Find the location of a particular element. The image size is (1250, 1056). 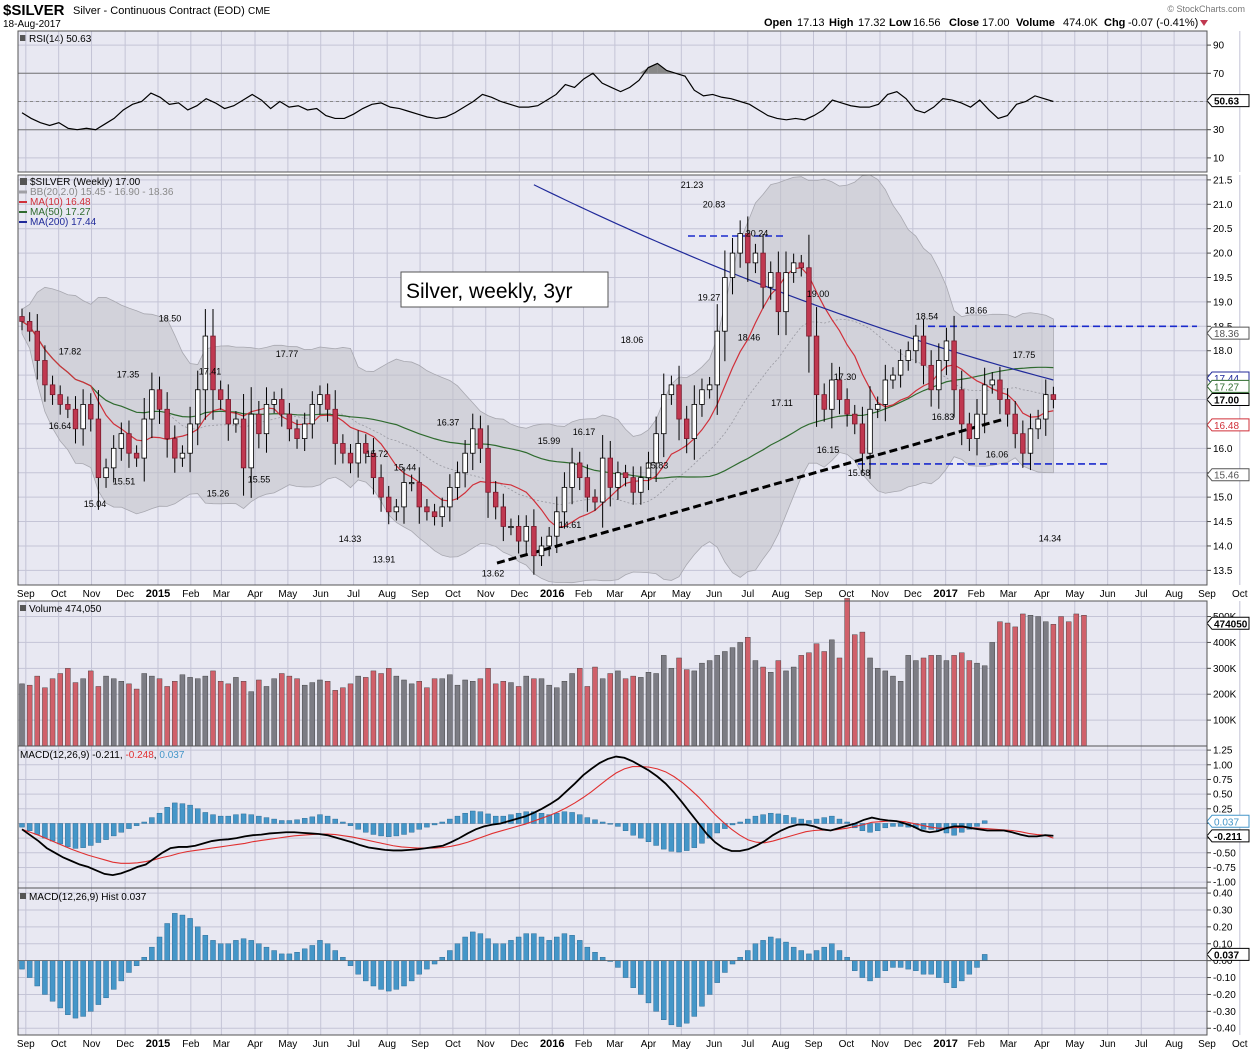

price-annotation: 15.55 is located at coordinates (259, 479).